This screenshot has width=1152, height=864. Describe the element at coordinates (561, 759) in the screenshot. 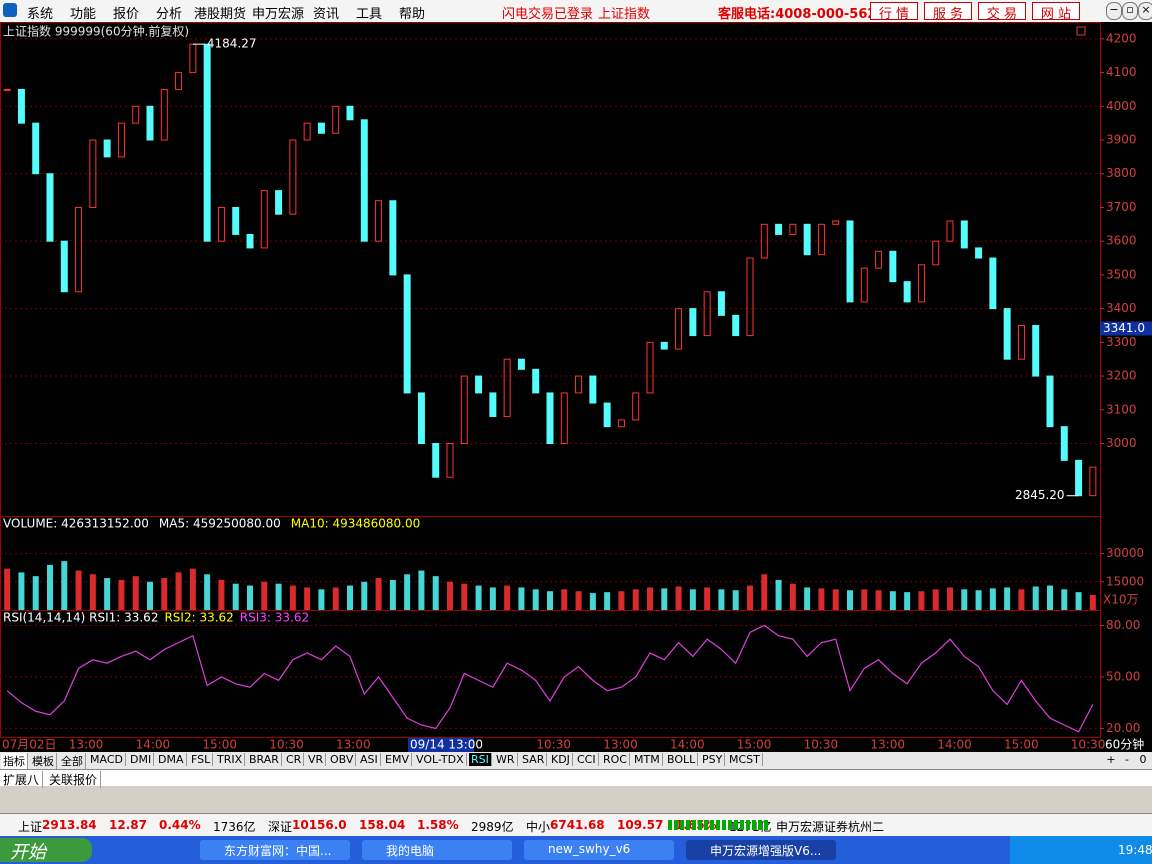

I see `tab: KDJ` at that location.